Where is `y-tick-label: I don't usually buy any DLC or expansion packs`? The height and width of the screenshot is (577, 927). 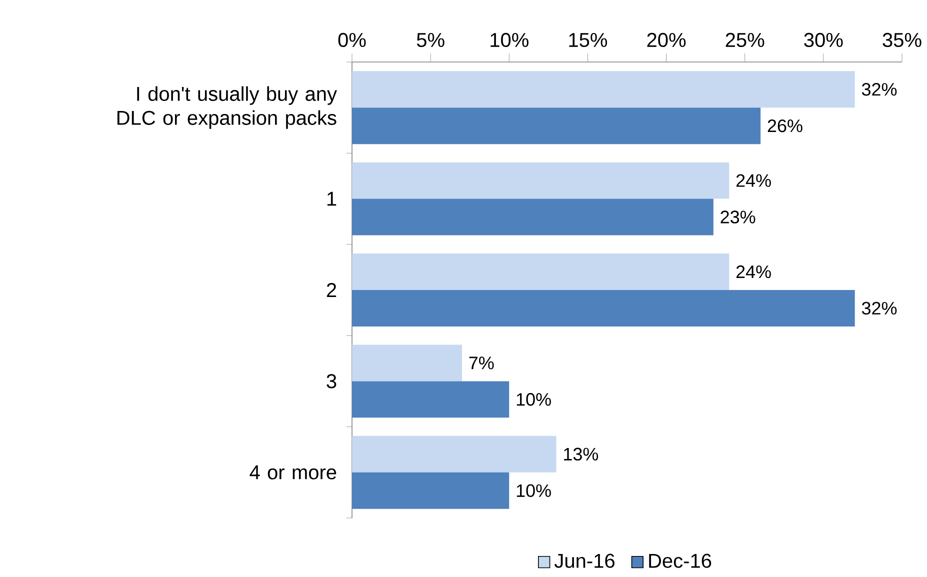 y-tick-label: I don't usually buy any DLC or expansion packs is located at coordinates (227, 107).